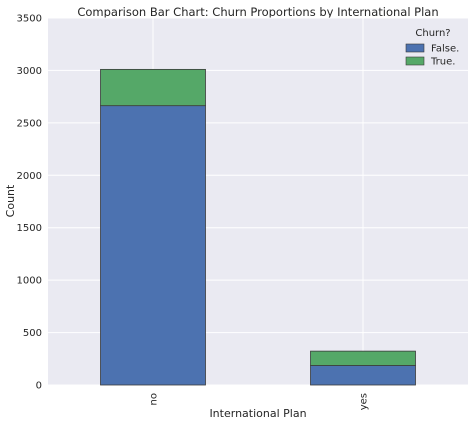 Image resolution: width=474 pixels, height=427 pixels. I want to click on bar-no-true, so click(153, 87).